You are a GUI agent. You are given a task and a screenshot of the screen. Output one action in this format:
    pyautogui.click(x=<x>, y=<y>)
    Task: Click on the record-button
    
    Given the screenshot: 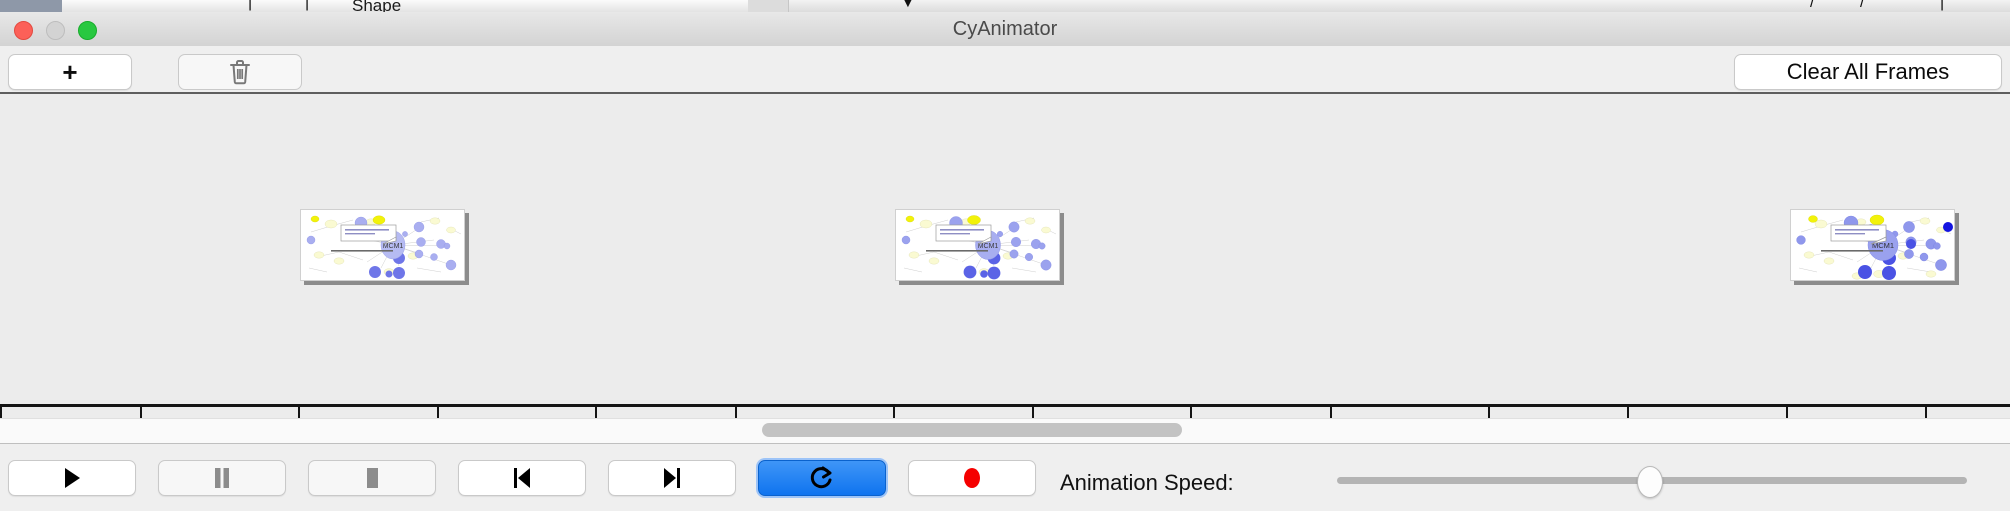 What is the action you would take?
    pyautogui.click(x=972, y=478)
    